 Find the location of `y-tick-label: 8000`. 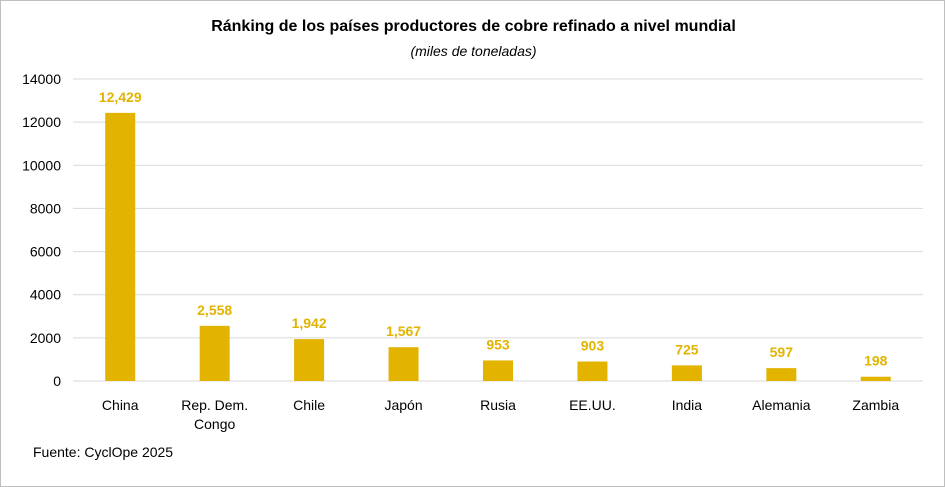

y-tick-label: 8000 is located at coordinates (45, 208).